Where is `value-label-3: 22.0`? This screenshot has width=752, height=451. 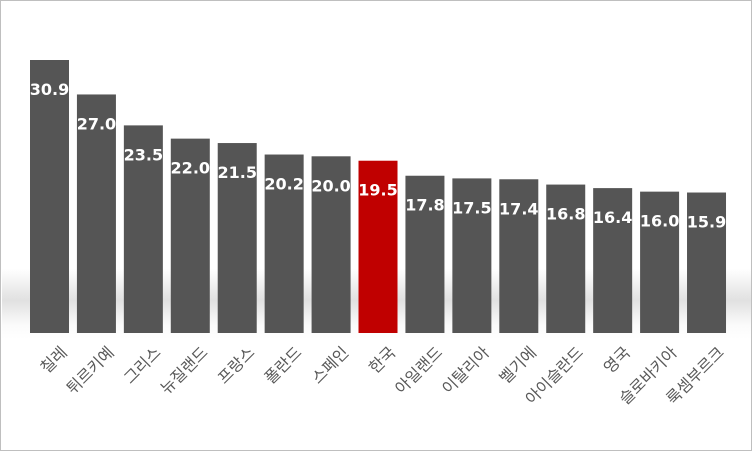
value-label-3: 22.0 is located at coordinates (190, 168).